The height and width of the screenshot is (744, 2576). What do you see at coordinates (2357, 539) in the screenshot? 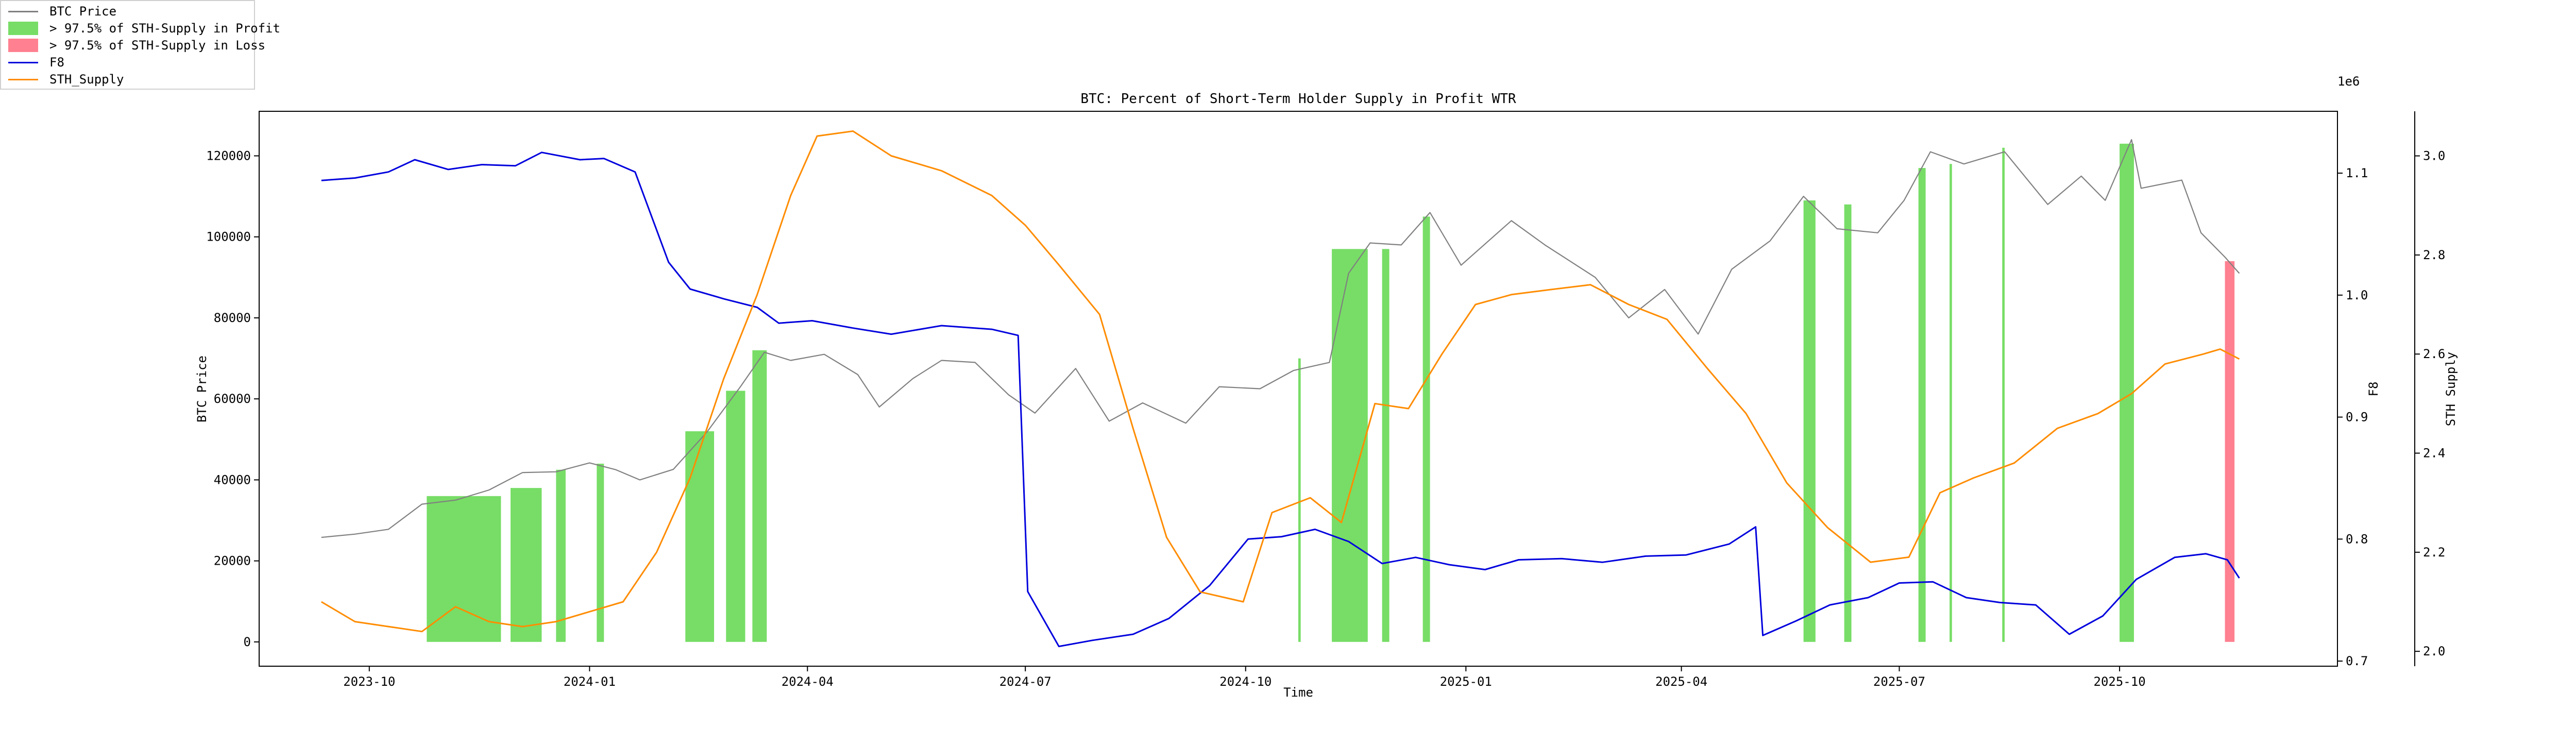
I see `f8-tick-label: 0.8` at bounding box center [2357, 539].